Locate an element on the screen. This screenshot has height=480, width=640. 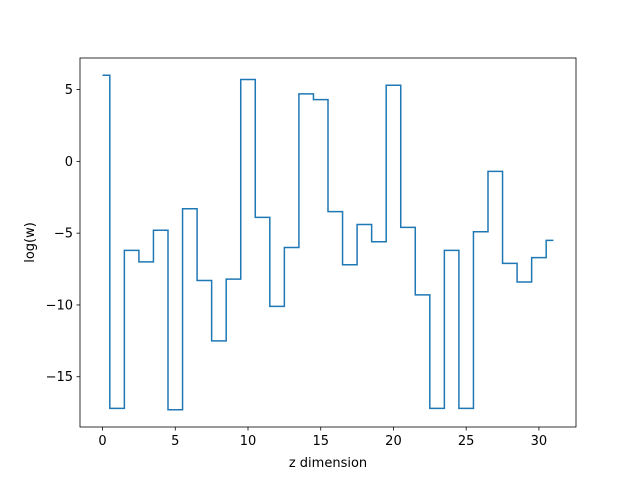
y-tick-label: −5 is located at coordinates (63, 234).